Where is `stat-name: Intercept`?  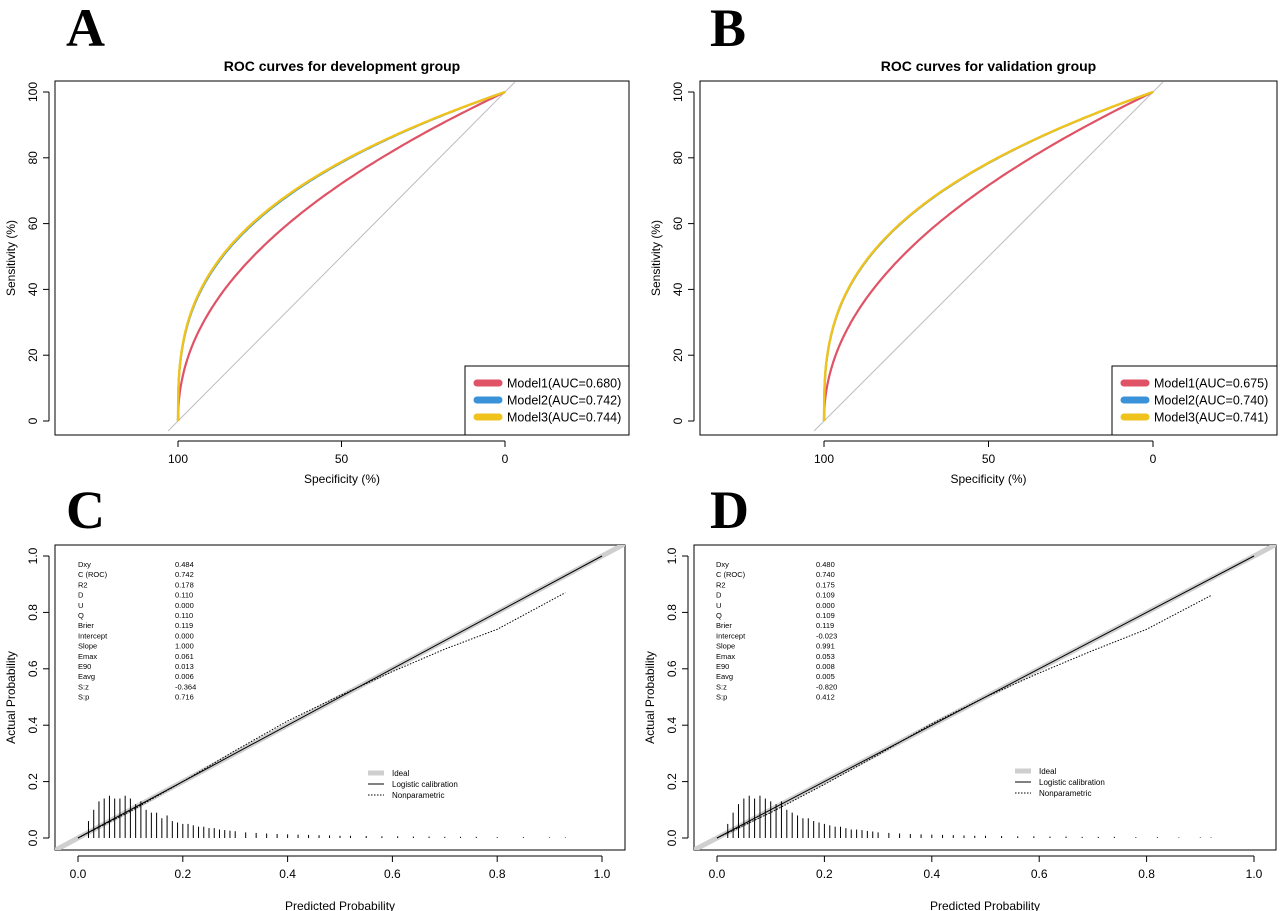 stat-name: Intercept is located at coordinates (731, 635).